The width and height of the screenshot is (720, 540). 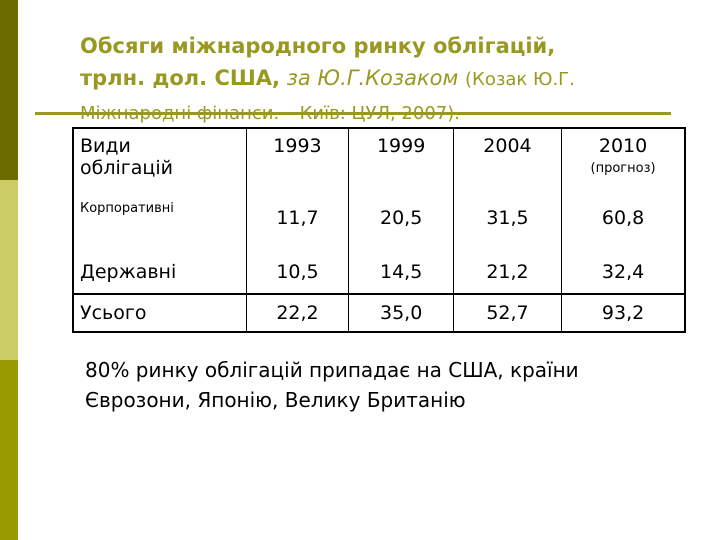 What do you see at coordinates (180, 78) in the screenshot?
I see `title-line: трлн. дол. США,` at bounding box center [180, 78].